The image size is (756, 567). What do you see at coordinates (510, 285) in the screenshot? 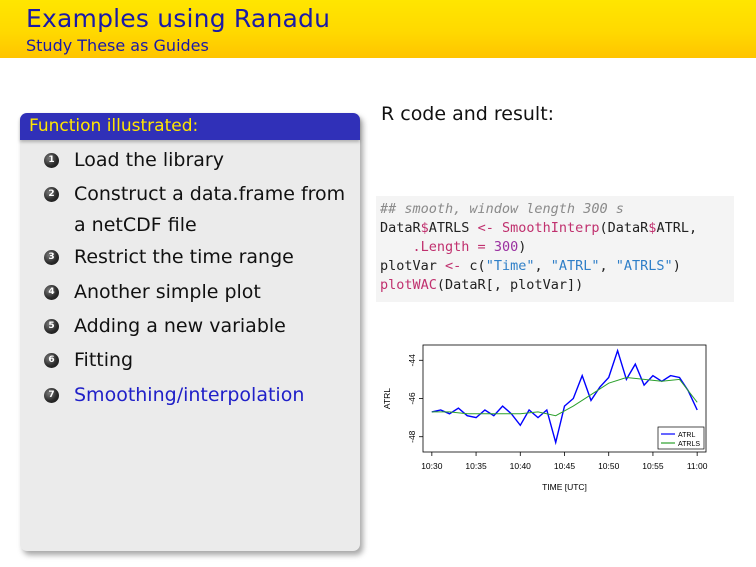
I see `code-token: (DataR[, plotVar])` at bounding box center [510, 285].